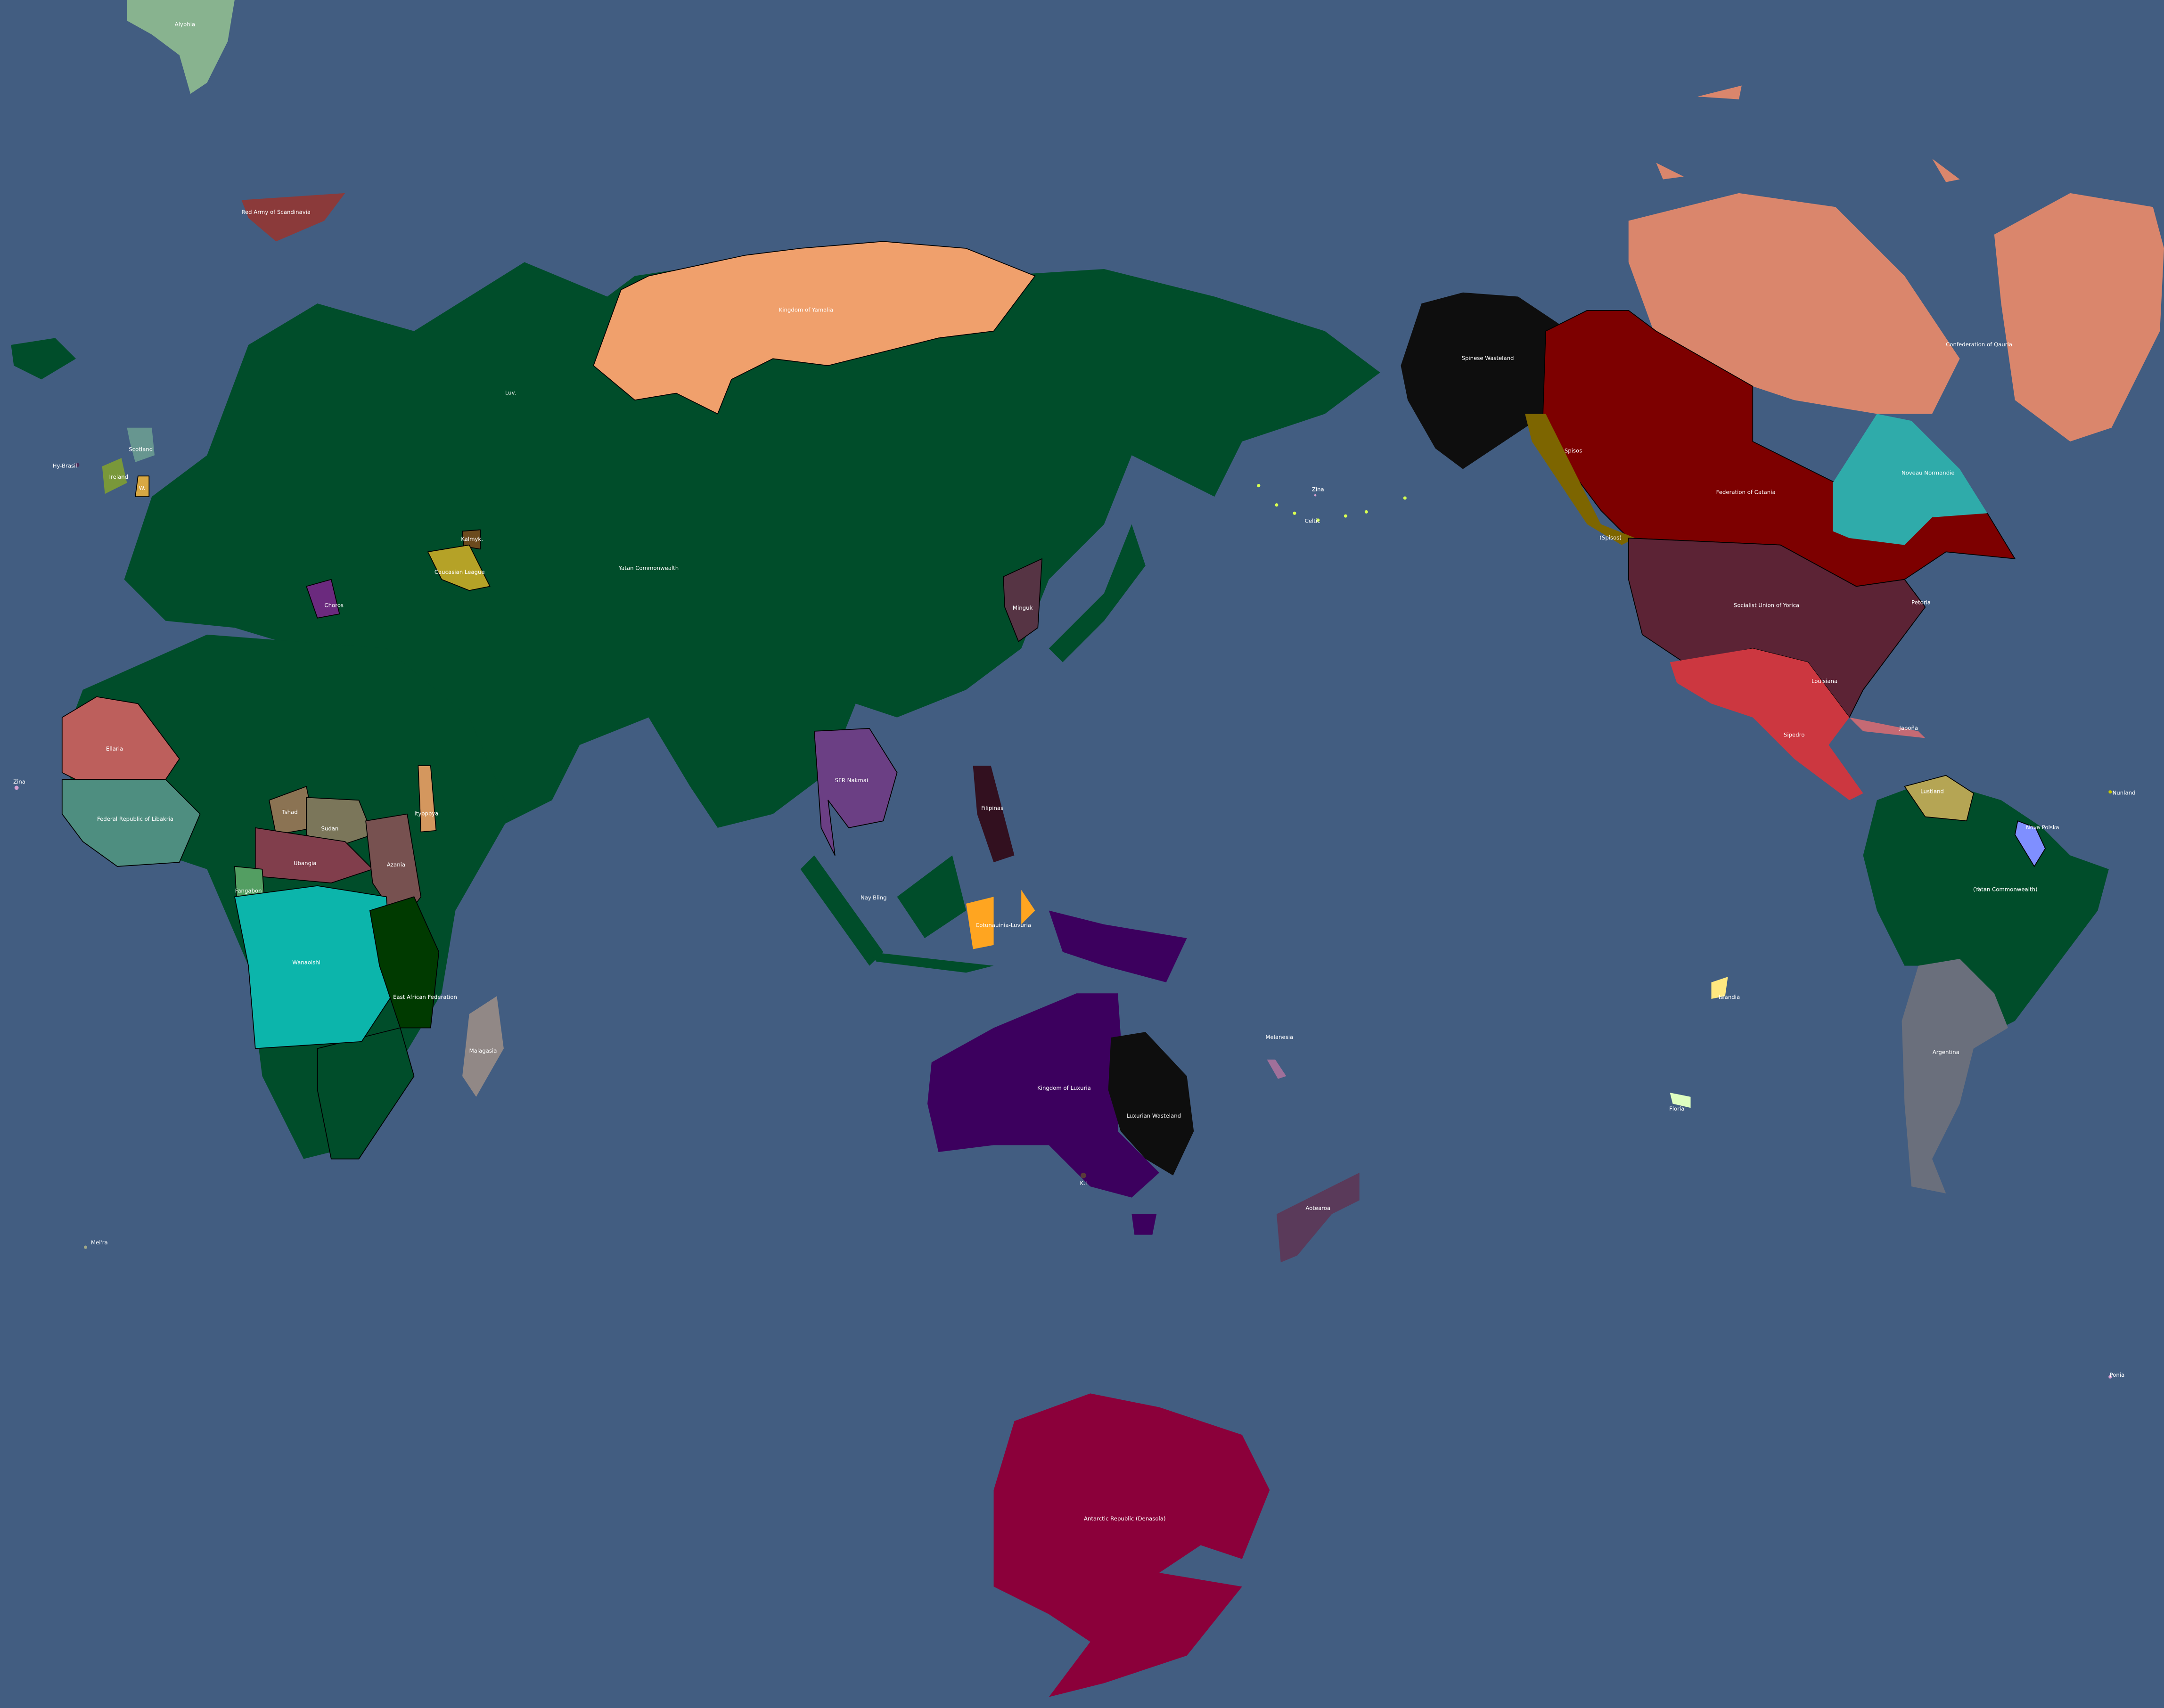 This screenshot has width=2164, height=1708. I want to click on label-noveau-normandie: Noveau Normandie, so click(1929, 473).